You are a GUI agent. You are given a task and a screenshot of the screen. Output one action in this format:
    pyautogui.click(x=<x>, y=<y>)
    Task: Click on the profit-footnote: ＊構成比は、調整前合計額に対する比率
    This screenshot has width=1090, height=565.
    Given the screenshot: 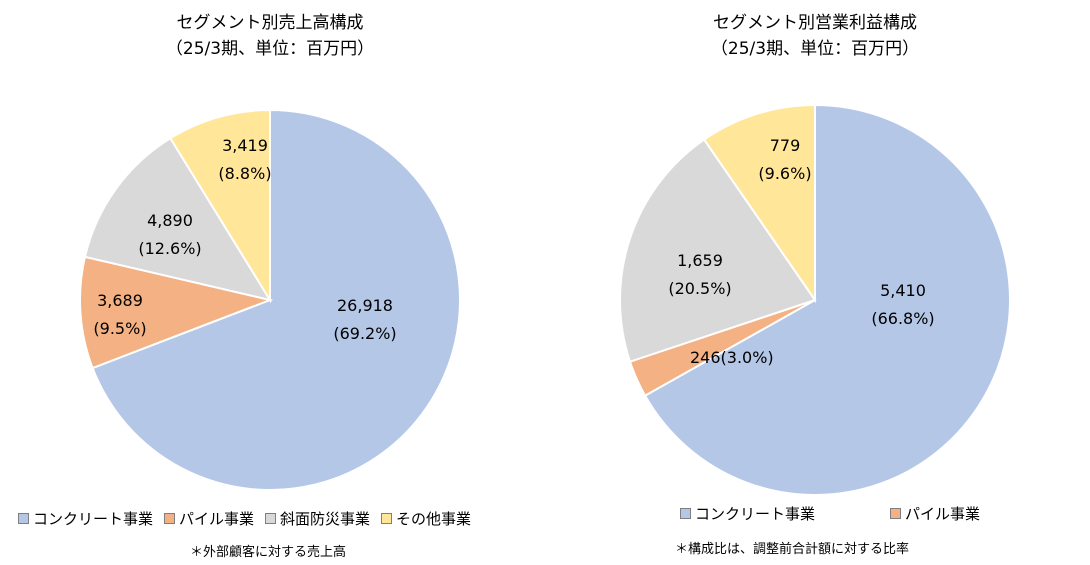 What is the action you would take?
    pyautogui.click(x=792, y=549)
    